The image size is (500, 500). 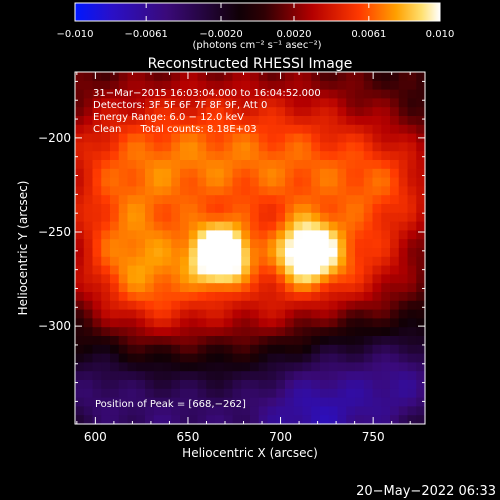 What do you see at coordinates (170, 404) in the screenshot?
I see `peak-position-label: Position of Peak = [668,−262]` at bounding box center [170, 404].